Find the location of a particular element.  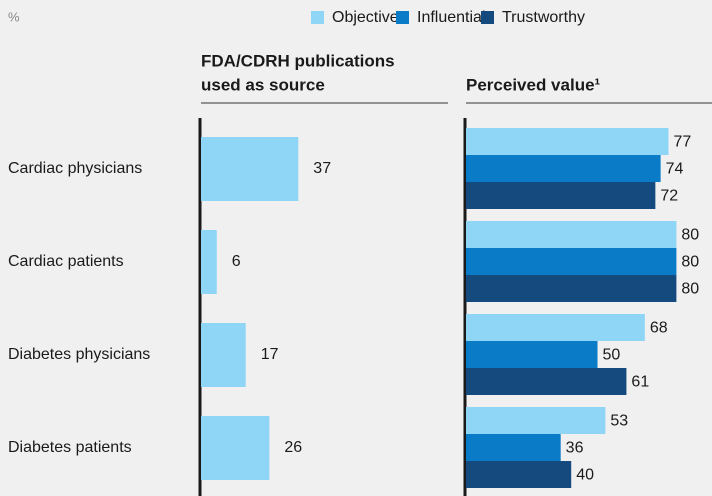

legend-label: Objective is located at coordinates (365, 17).